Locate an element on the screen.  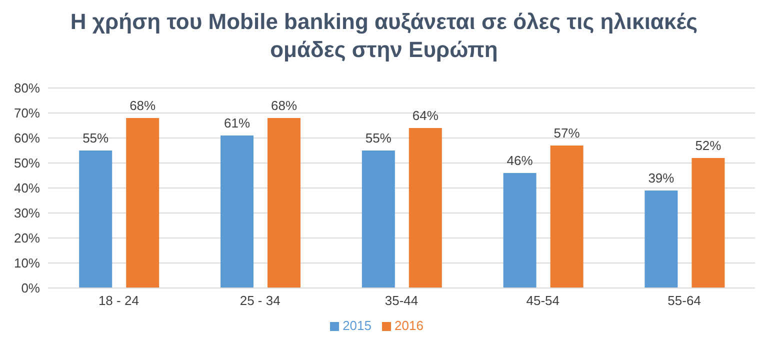
y-tick-label: 50% is located at coordinates (27, 163).